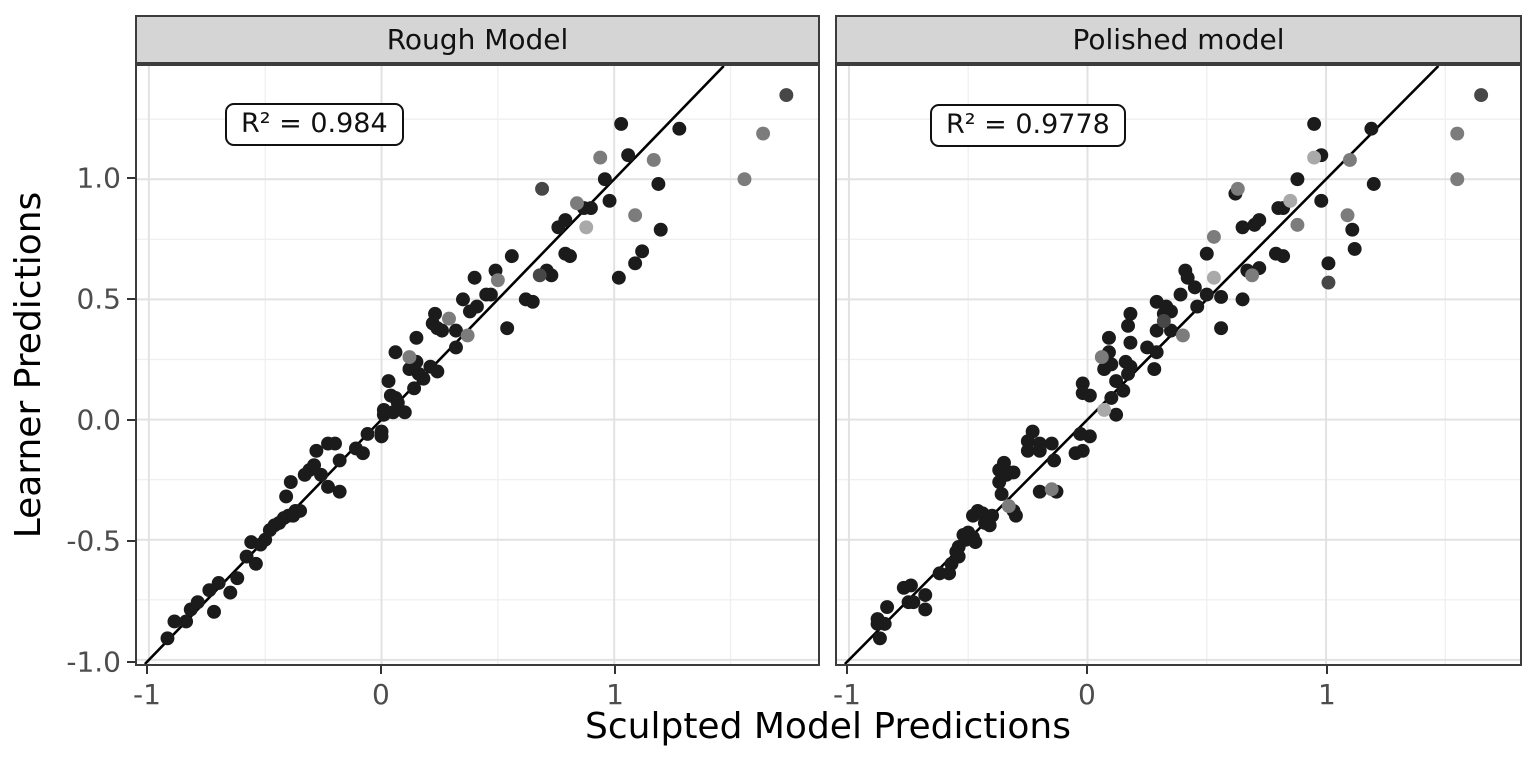 This screenshot has width=1536, height=768. Describe the element at coordinates (98, 178) in the screenshot. I see `y-tick-label: 1.0` at that location.